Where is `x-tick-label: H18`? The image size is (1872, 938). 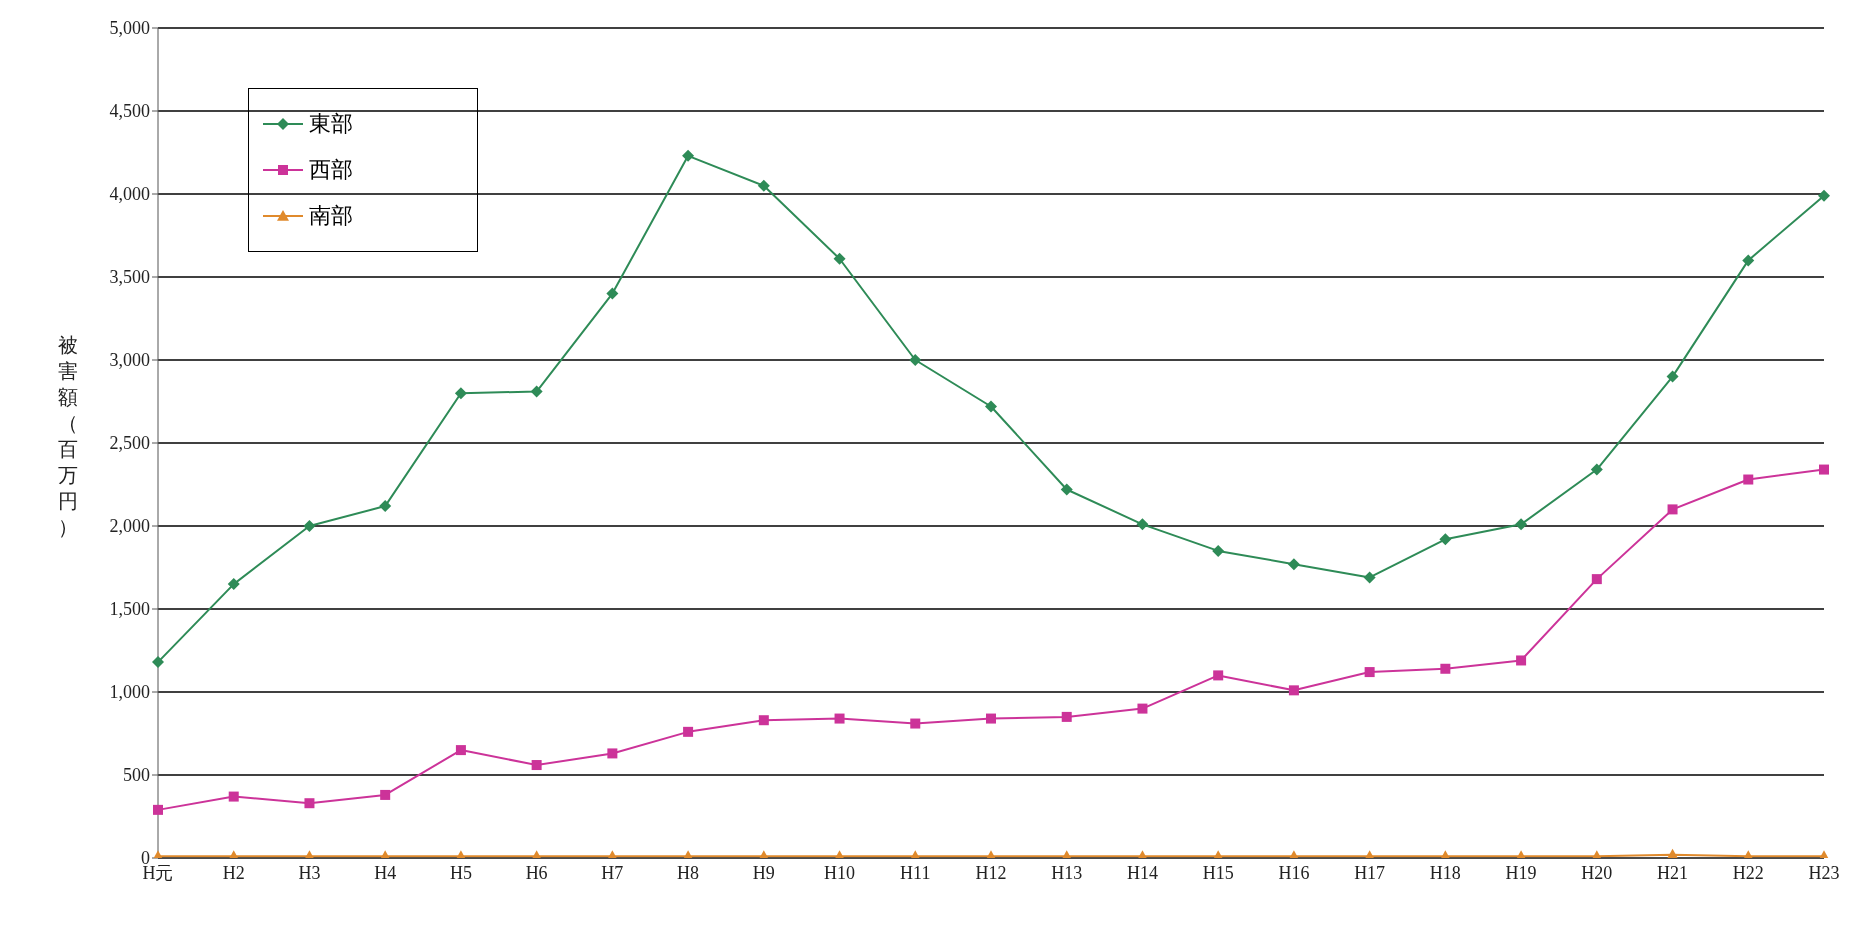 x-tick-label: H18 is located at coordinates (1445, 872).